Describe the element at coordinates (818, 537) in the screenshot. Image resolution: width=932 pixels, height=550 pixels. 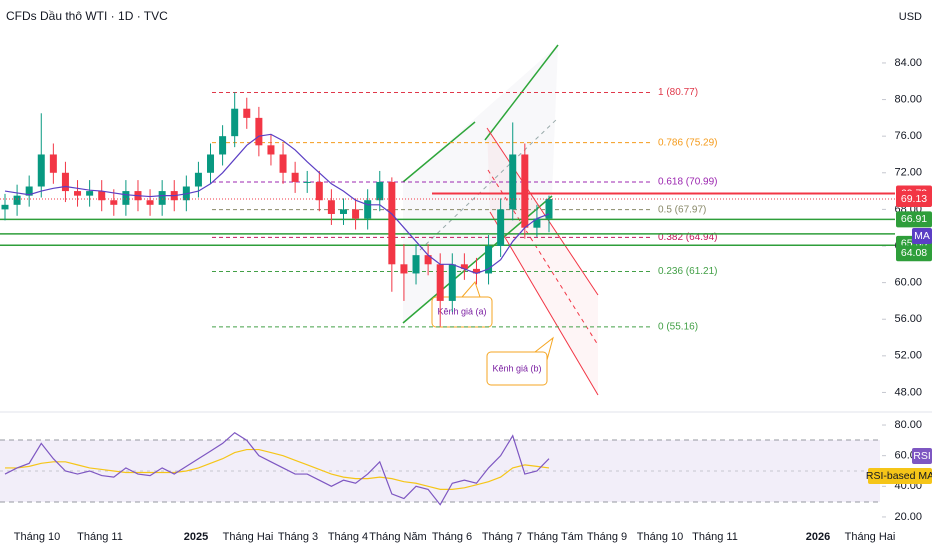
I see `x-tick-label: 2026` at that location.